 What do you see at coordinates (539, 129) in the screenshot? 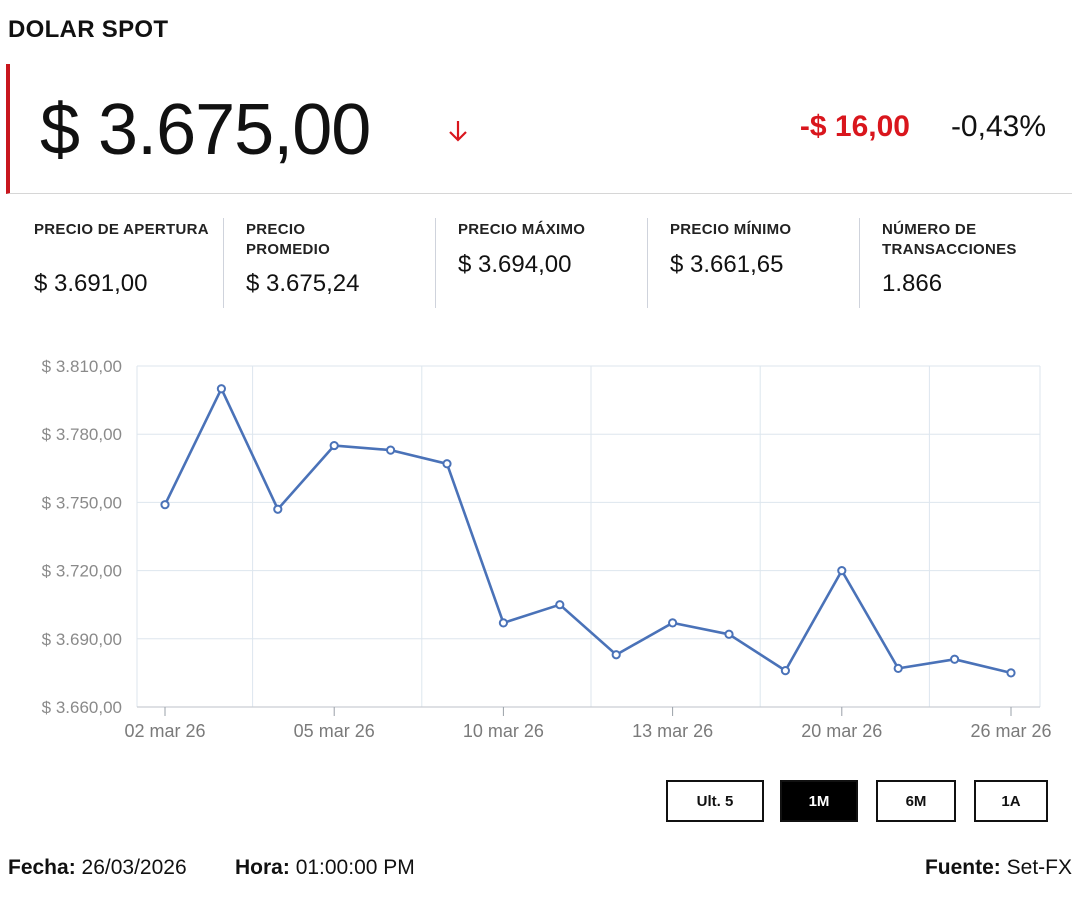
I see `price-panel: $ 3.675,00 -$ 16,00 -0,43%` at bounding box center [539, 129].